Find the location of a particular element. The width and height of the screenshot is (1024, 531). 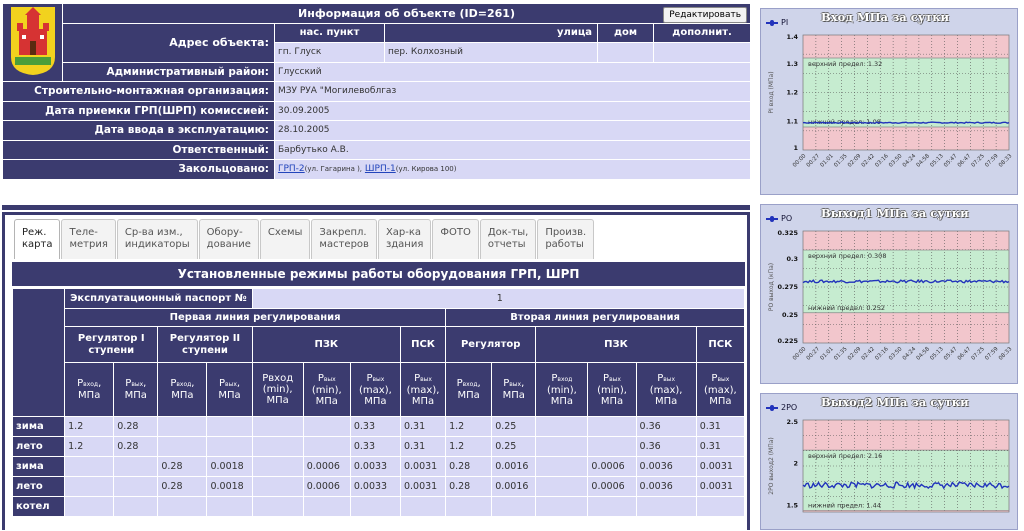

tab-equipment: Обору-дование is located at coordinates (228, 239).